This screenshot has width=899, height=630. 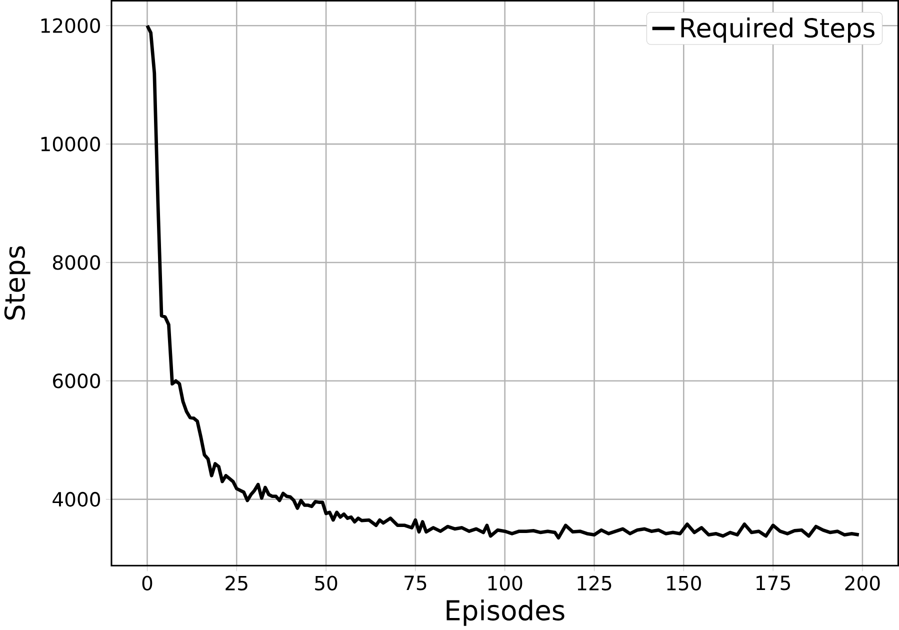 I want to click on y-tick-label: 6000, so click(x=76, y=380).